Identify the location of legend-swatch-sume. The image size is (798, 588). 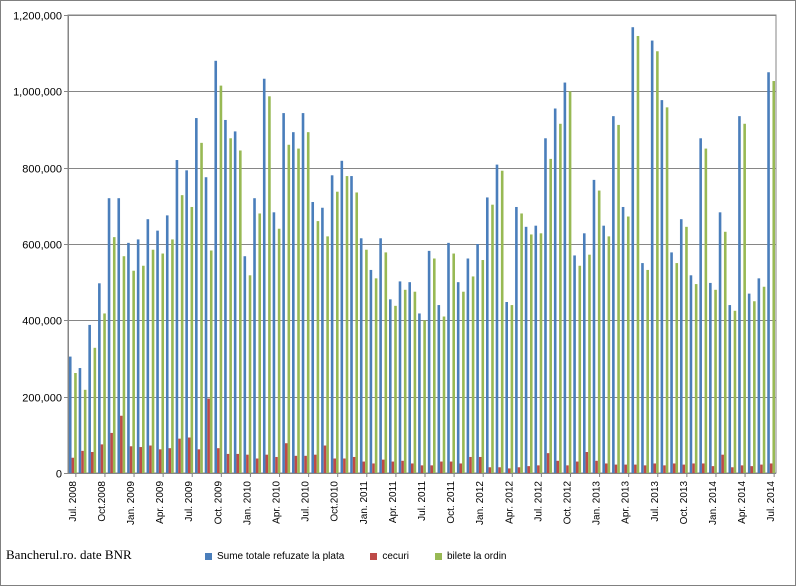
(208, 556).